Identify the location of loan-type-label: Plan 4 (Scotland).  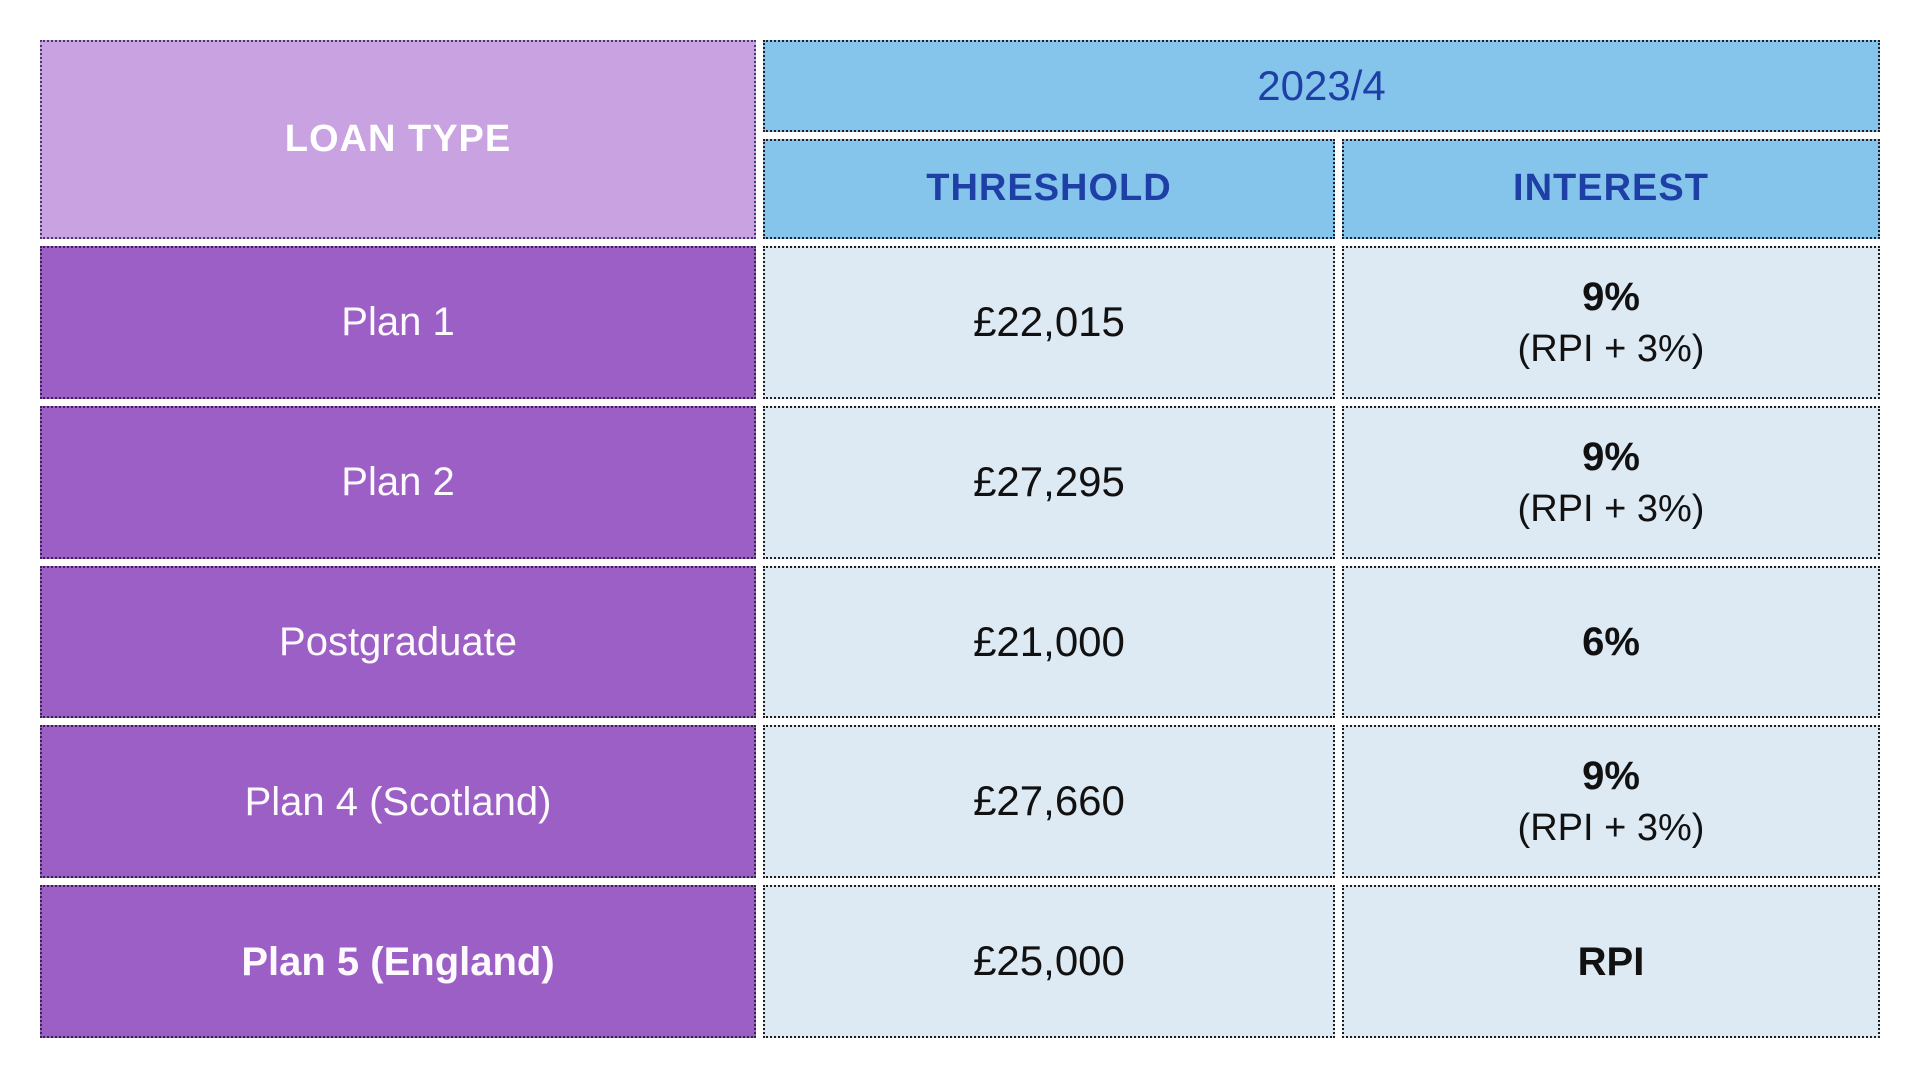
(398, 801).